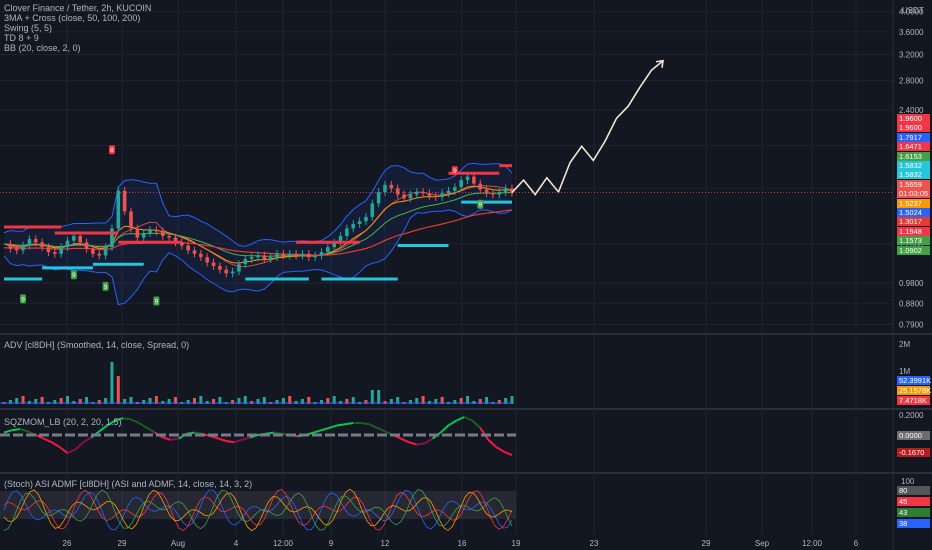  Describe the element at coordinates (911, 80) in the screenshot. I see `y-tick-label: 2.8000` at that location.